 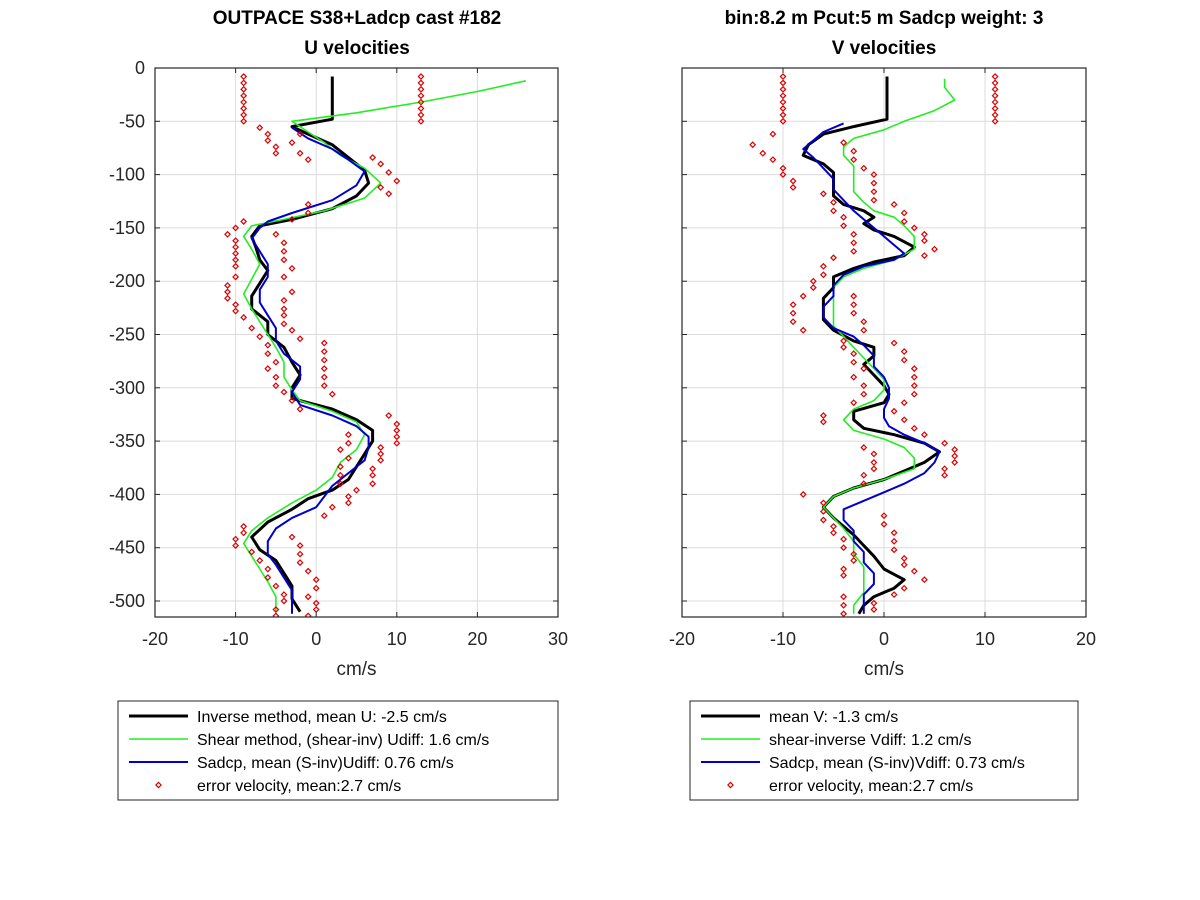 What do you see at coordinates (236, 639) in the screenshot?
I see `u-x-tick-label: -10` at bounding box center [236, 639].